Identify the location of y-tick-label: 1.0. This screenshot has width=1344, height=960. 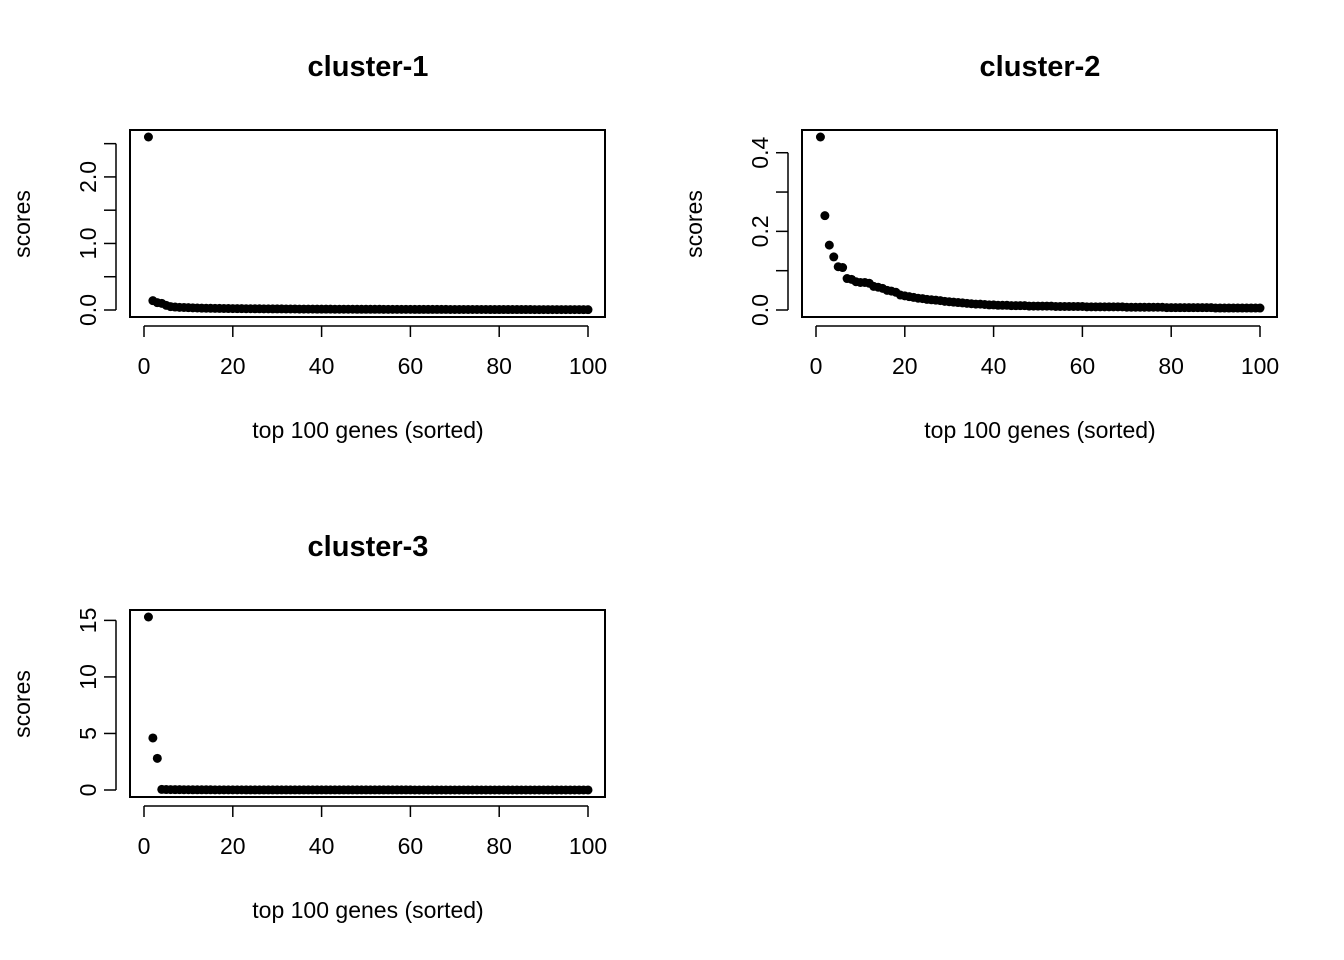
(88, 243).